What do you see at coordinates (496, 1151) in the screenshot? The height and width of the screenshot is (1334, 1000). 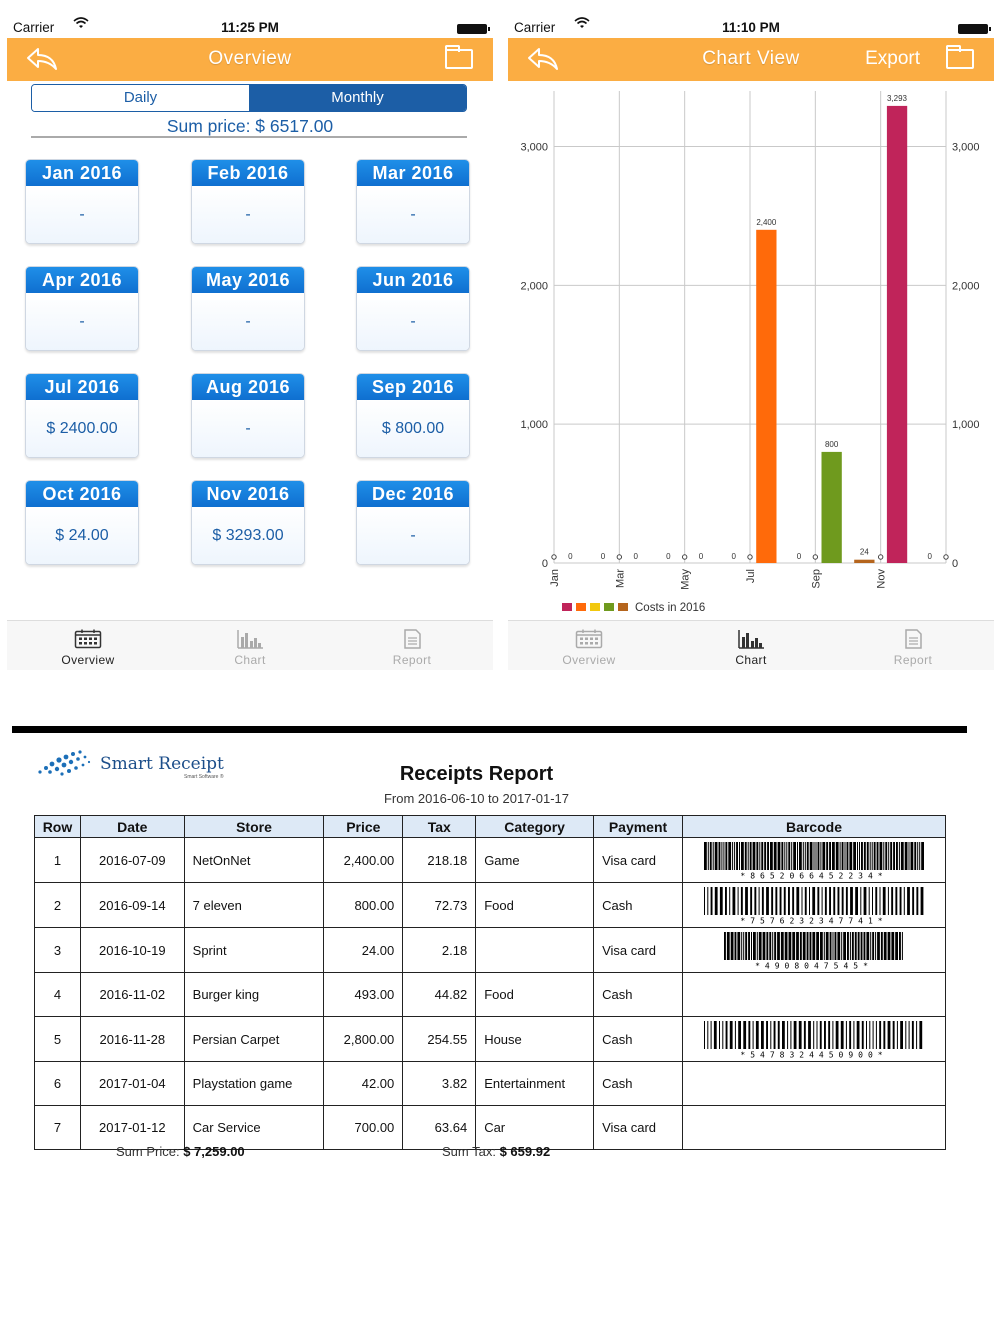 I see `sum-tax-summary: Sum Tax: $ 659.92` at bounding box center [496, 1151].